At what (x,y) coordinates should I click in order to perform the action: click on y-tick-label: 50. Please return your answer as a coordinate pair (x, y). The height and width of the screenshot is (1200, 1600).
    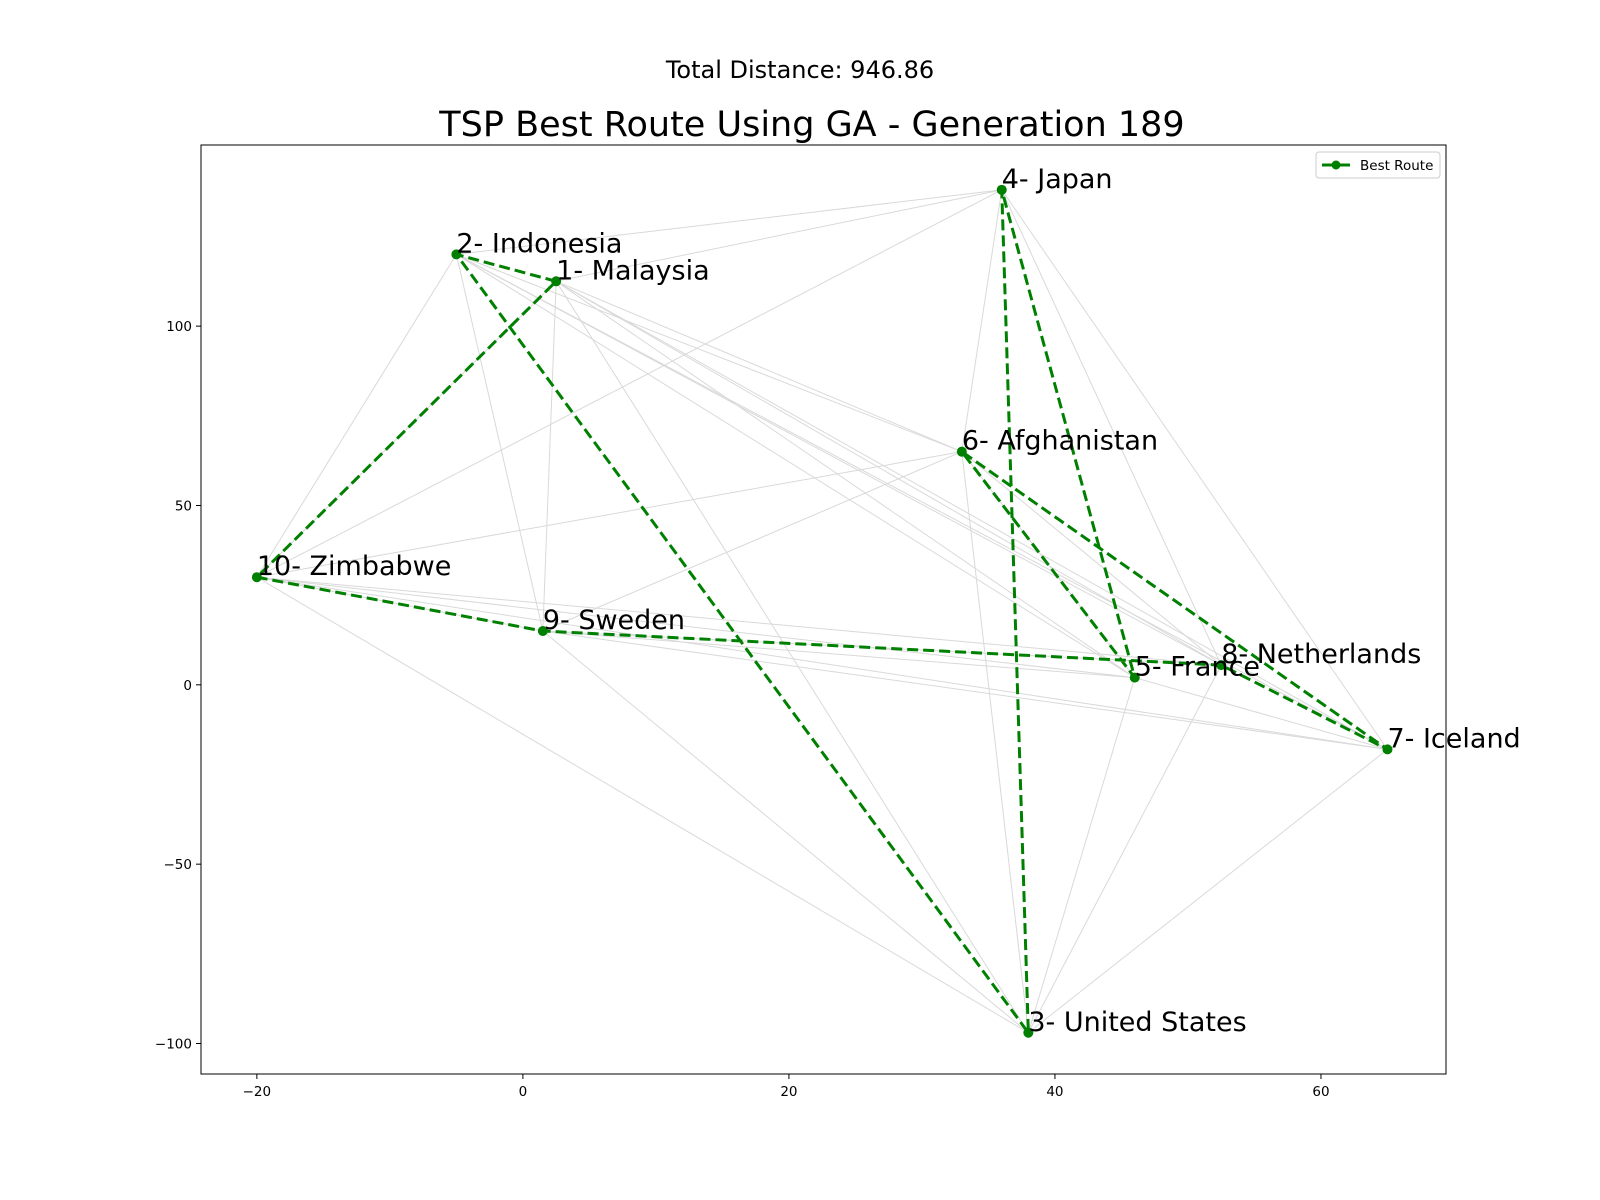
    Looking at the image, I should click on (183, 506).